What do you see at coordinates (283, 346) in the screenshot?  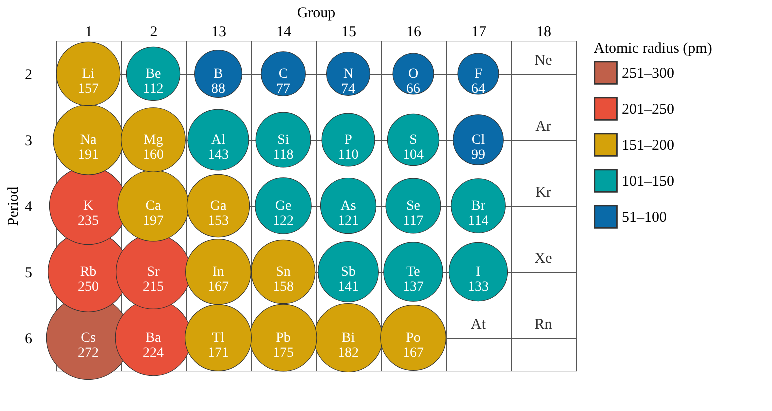 I see `data-label: Pb 175` at bounding box center [283, 346].